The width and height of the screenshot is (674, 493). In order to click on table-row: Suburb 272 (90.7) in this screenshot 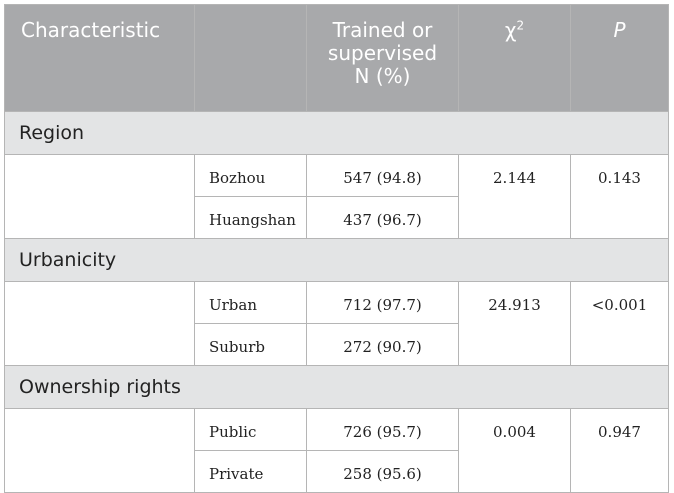, I will do `click(337, 344)`.